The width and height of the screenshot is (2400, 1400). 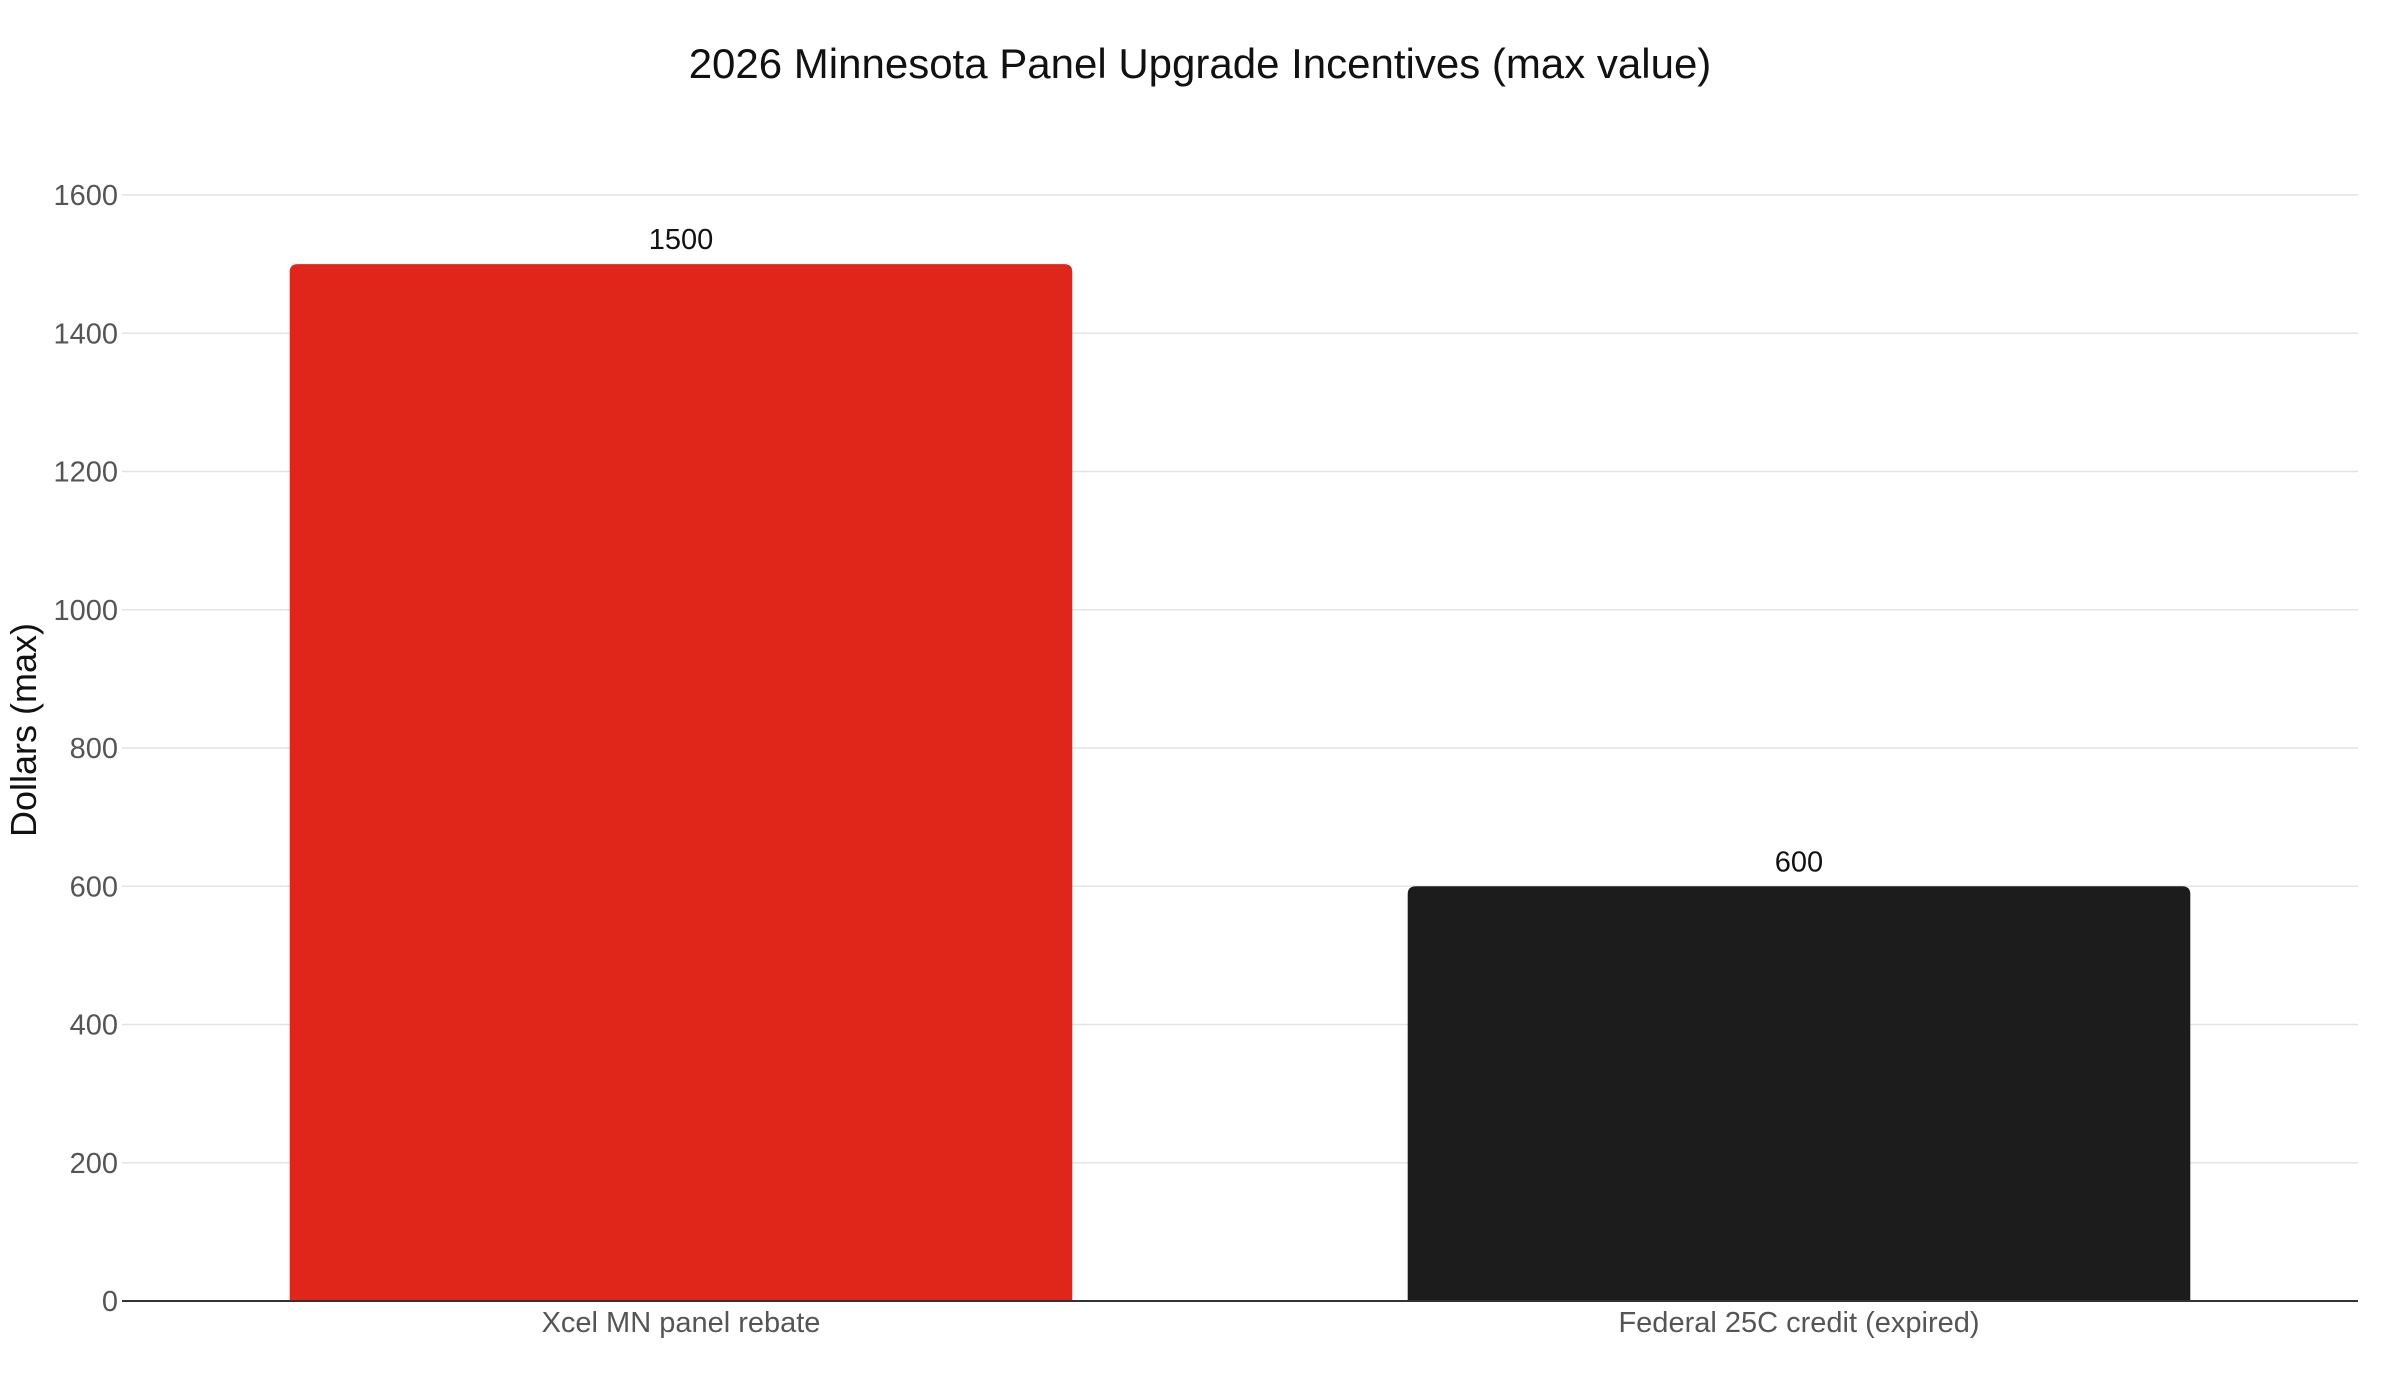 What do you see at coordinates (85, 196) in the screenshot?
I see `y-tick-label-1600: 1600` at bounding box center [85, 196].